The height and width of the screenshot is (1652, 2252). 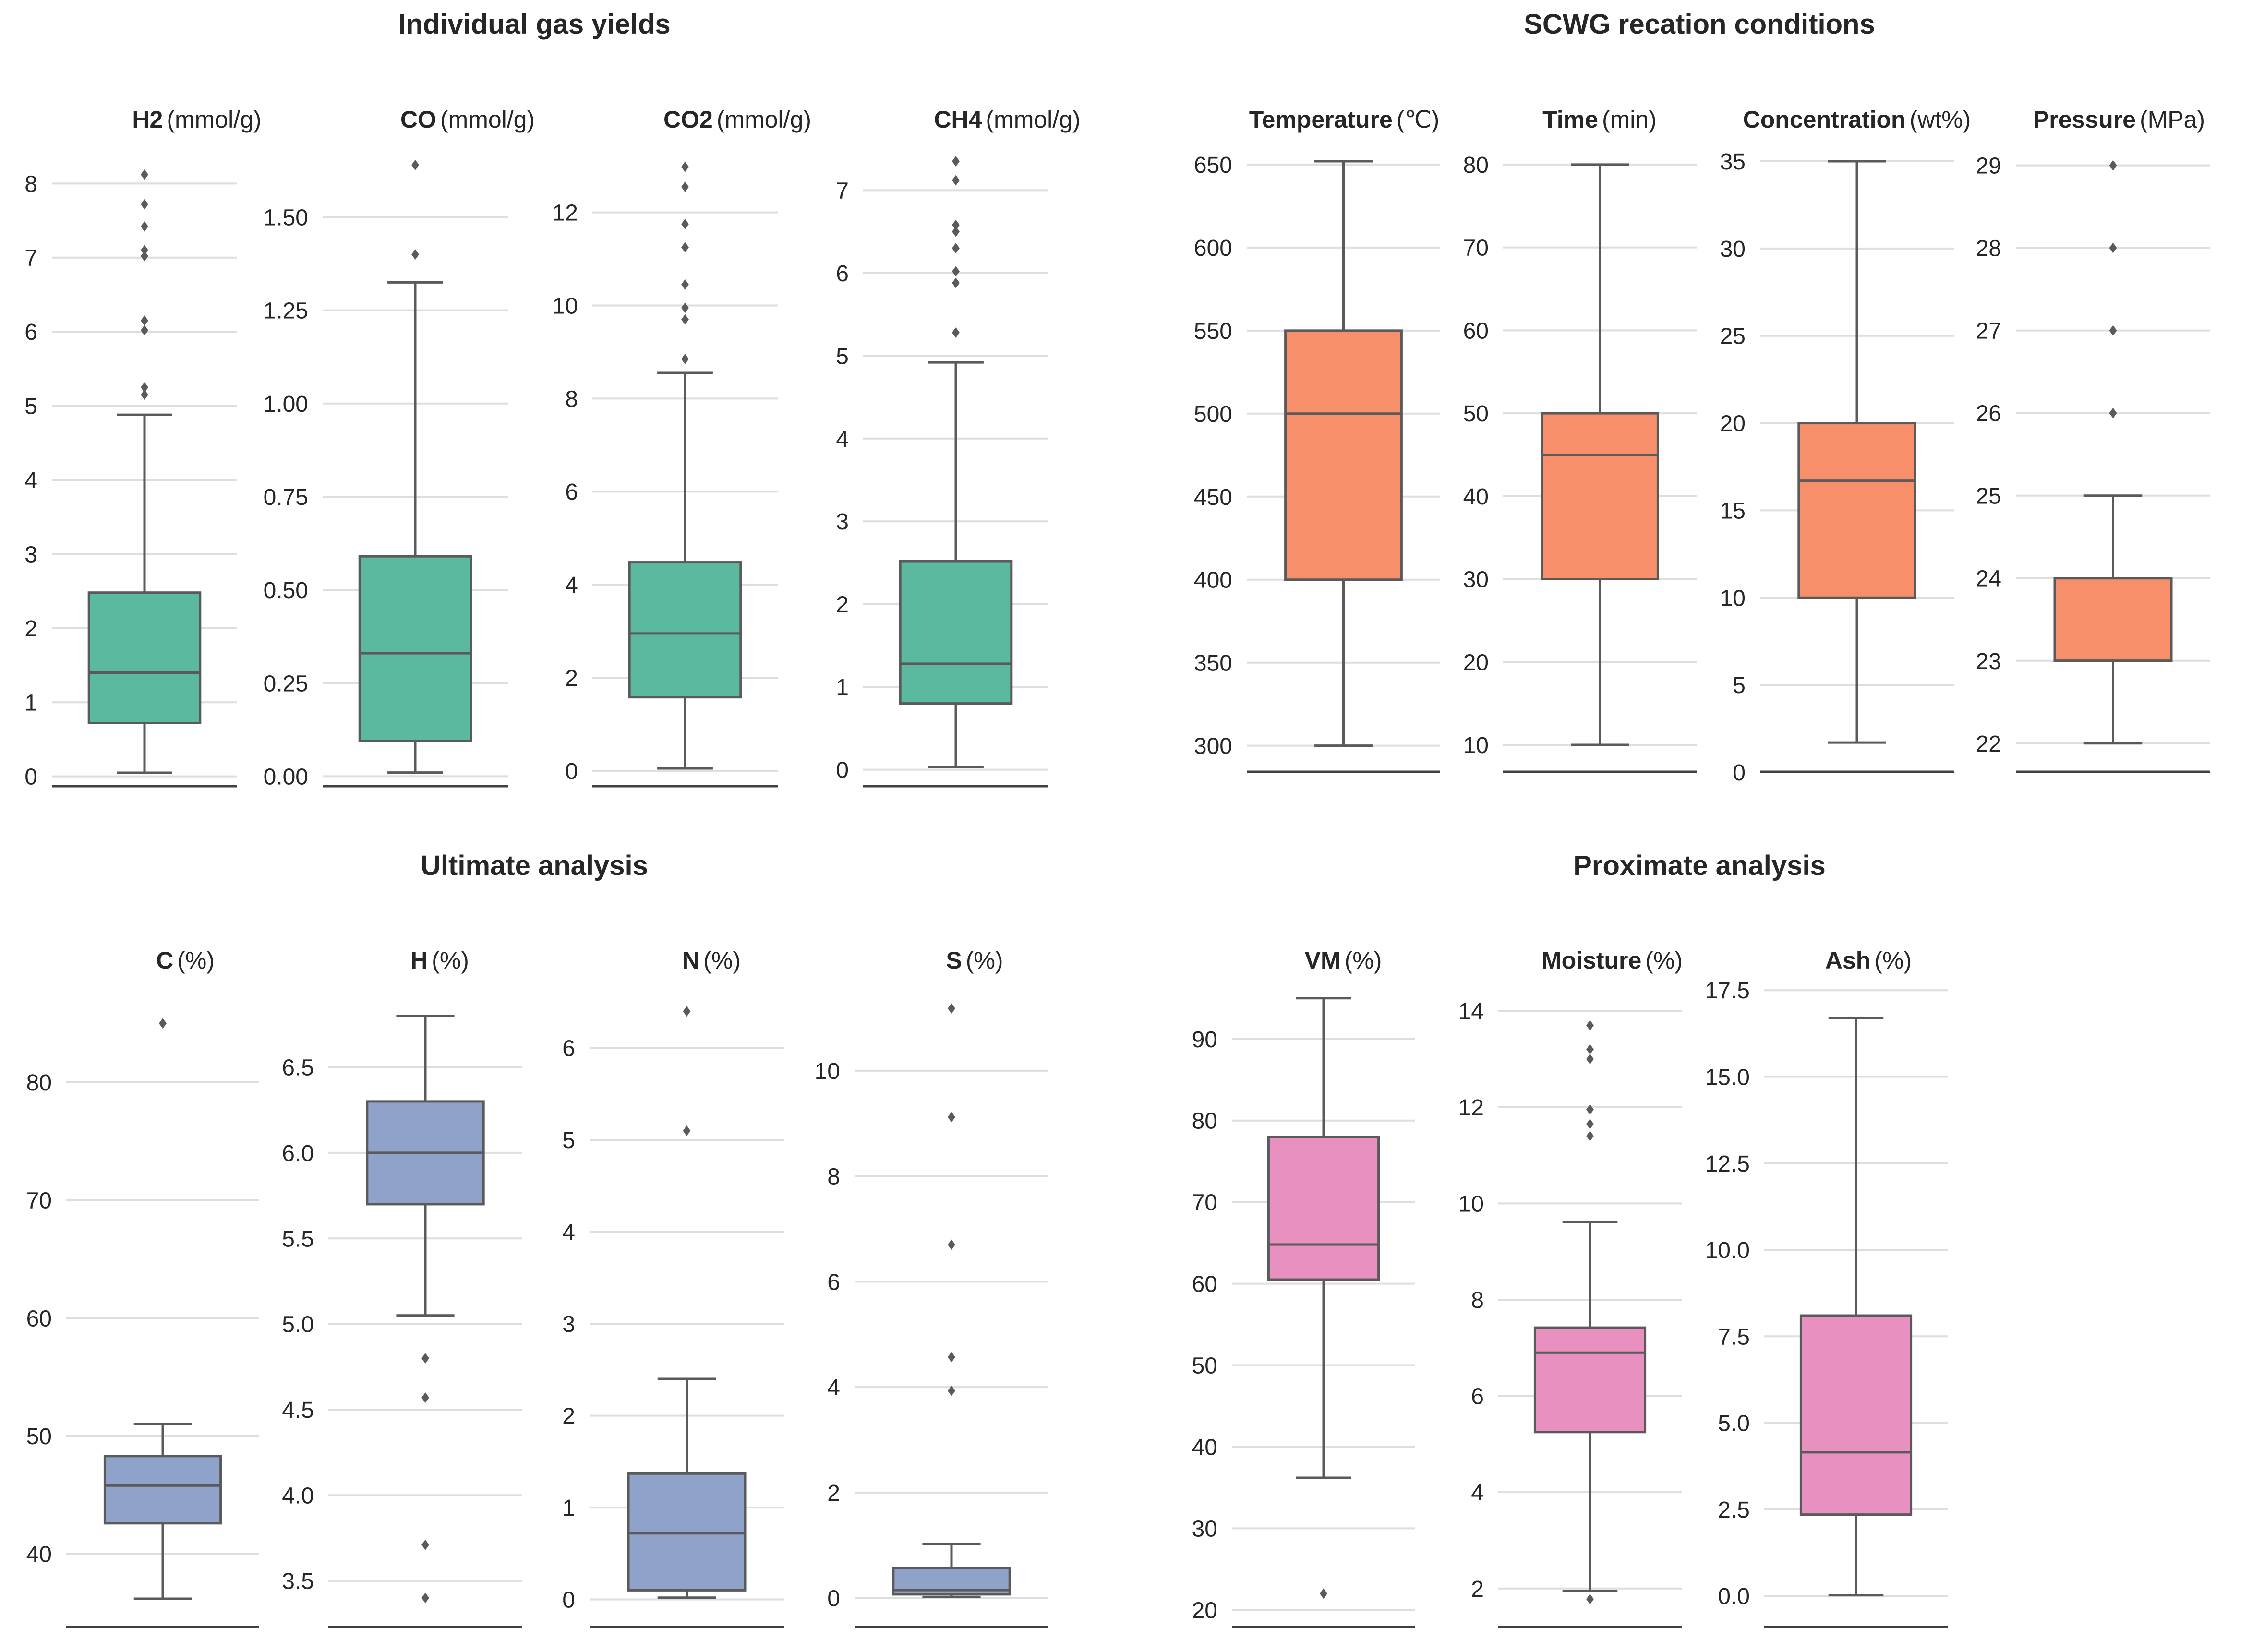 I want to click on tick-label-co2-0: 0, so click(x=571, y=771).